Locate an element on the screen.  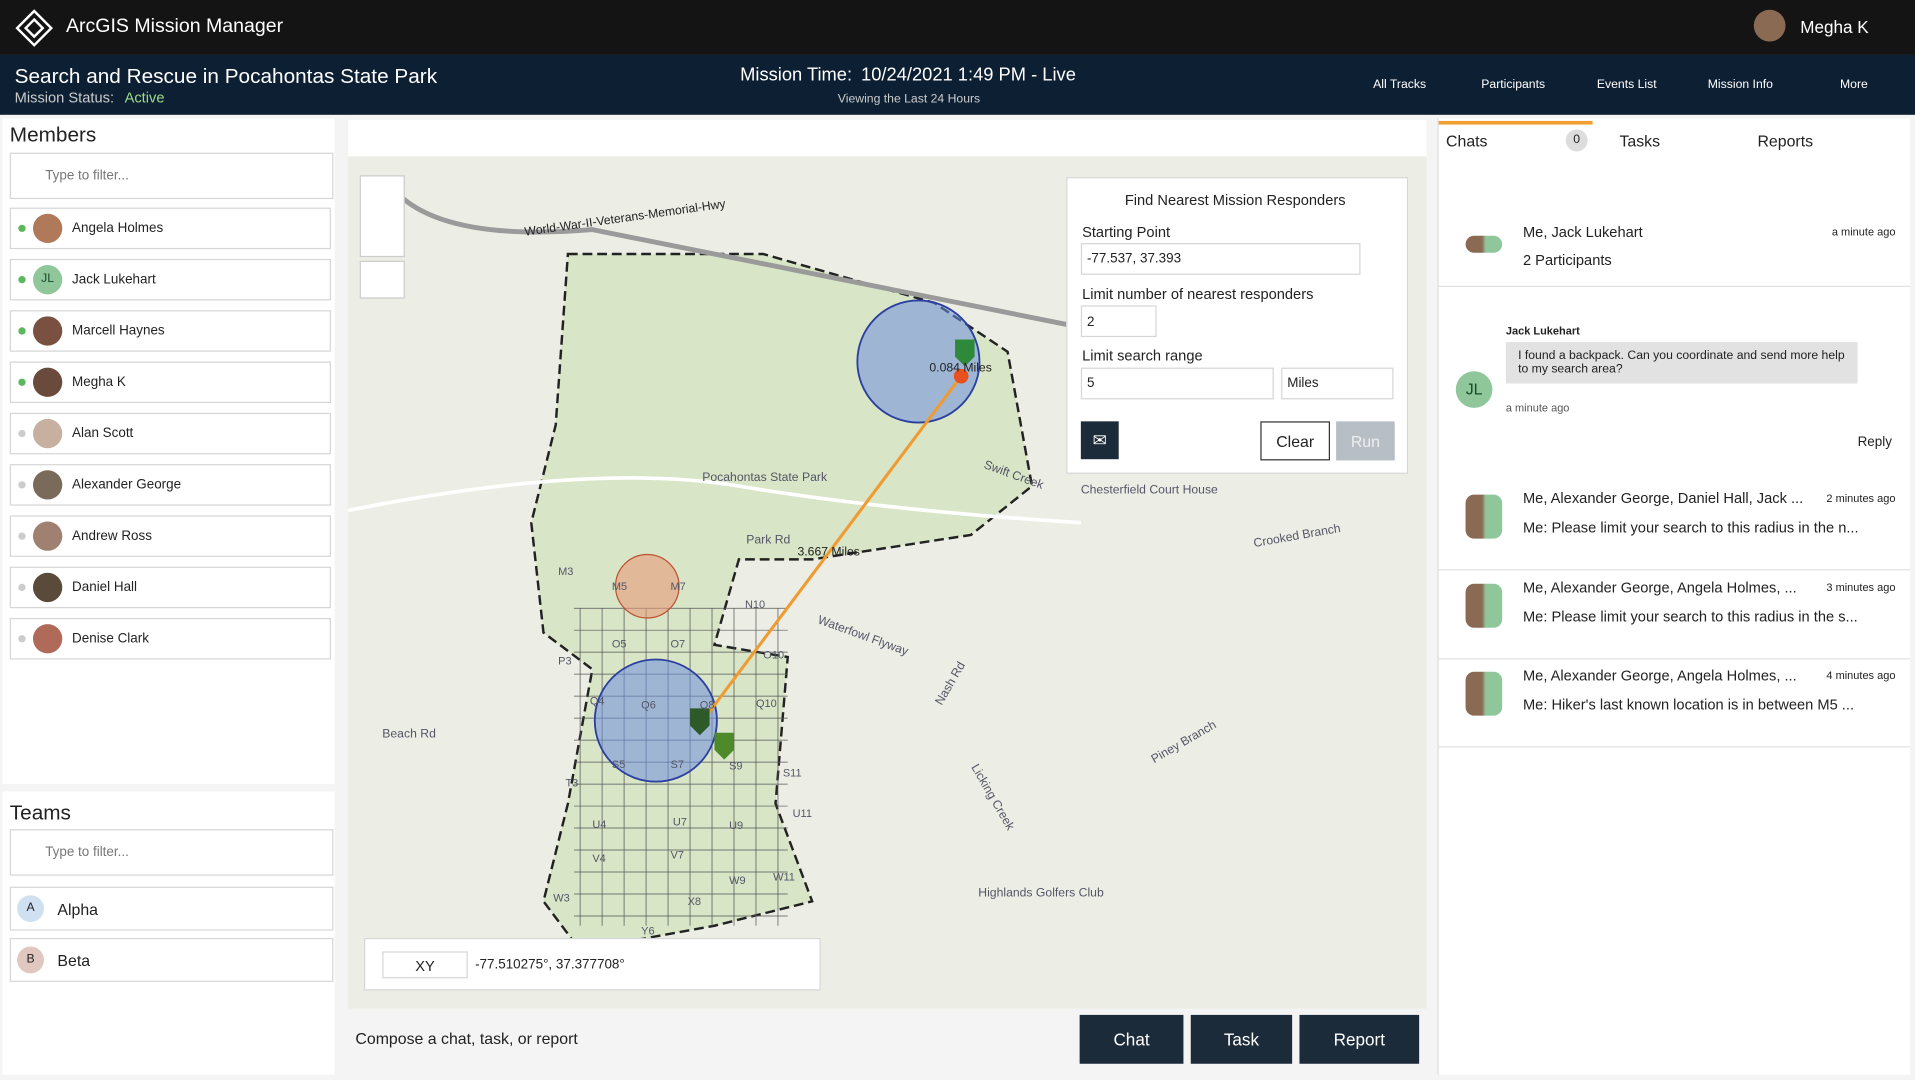
map-label: U4 is located at coordinates (599, 825).